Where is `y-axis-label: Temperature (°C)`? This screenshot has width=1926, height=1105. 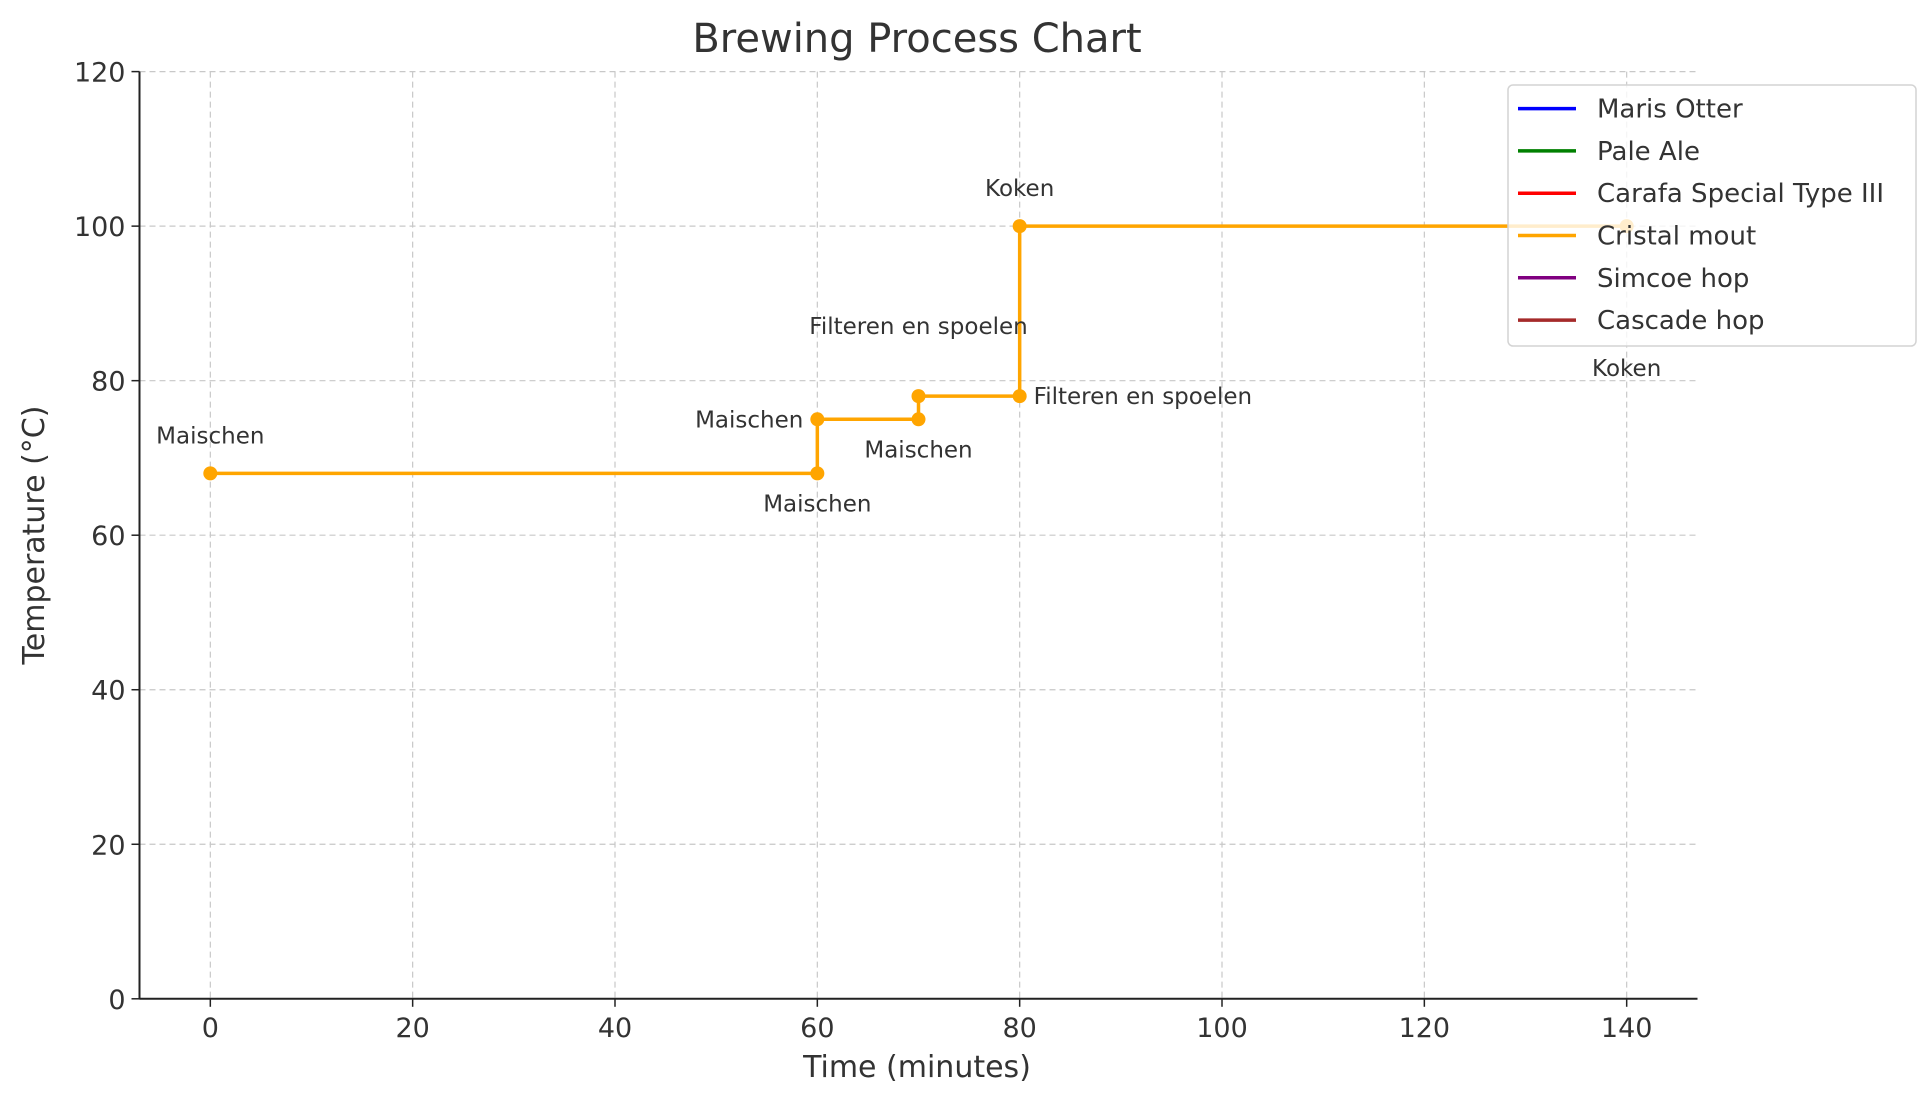
y-axis-label: Temperature (°C) is located at coordinates (34, 536).